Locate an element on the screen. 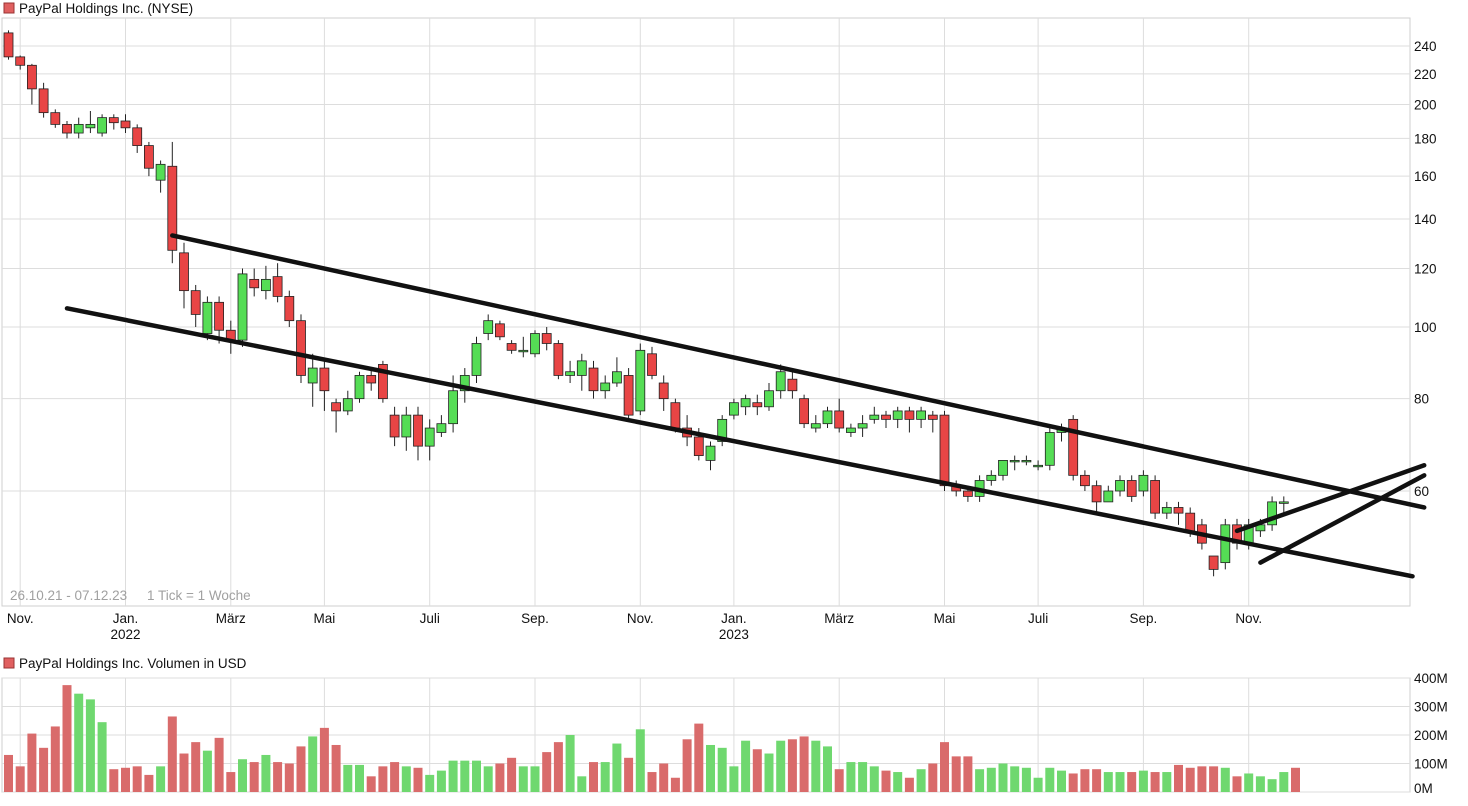  price-y-tick-label: 80 is located at coordinates (1421, 399).